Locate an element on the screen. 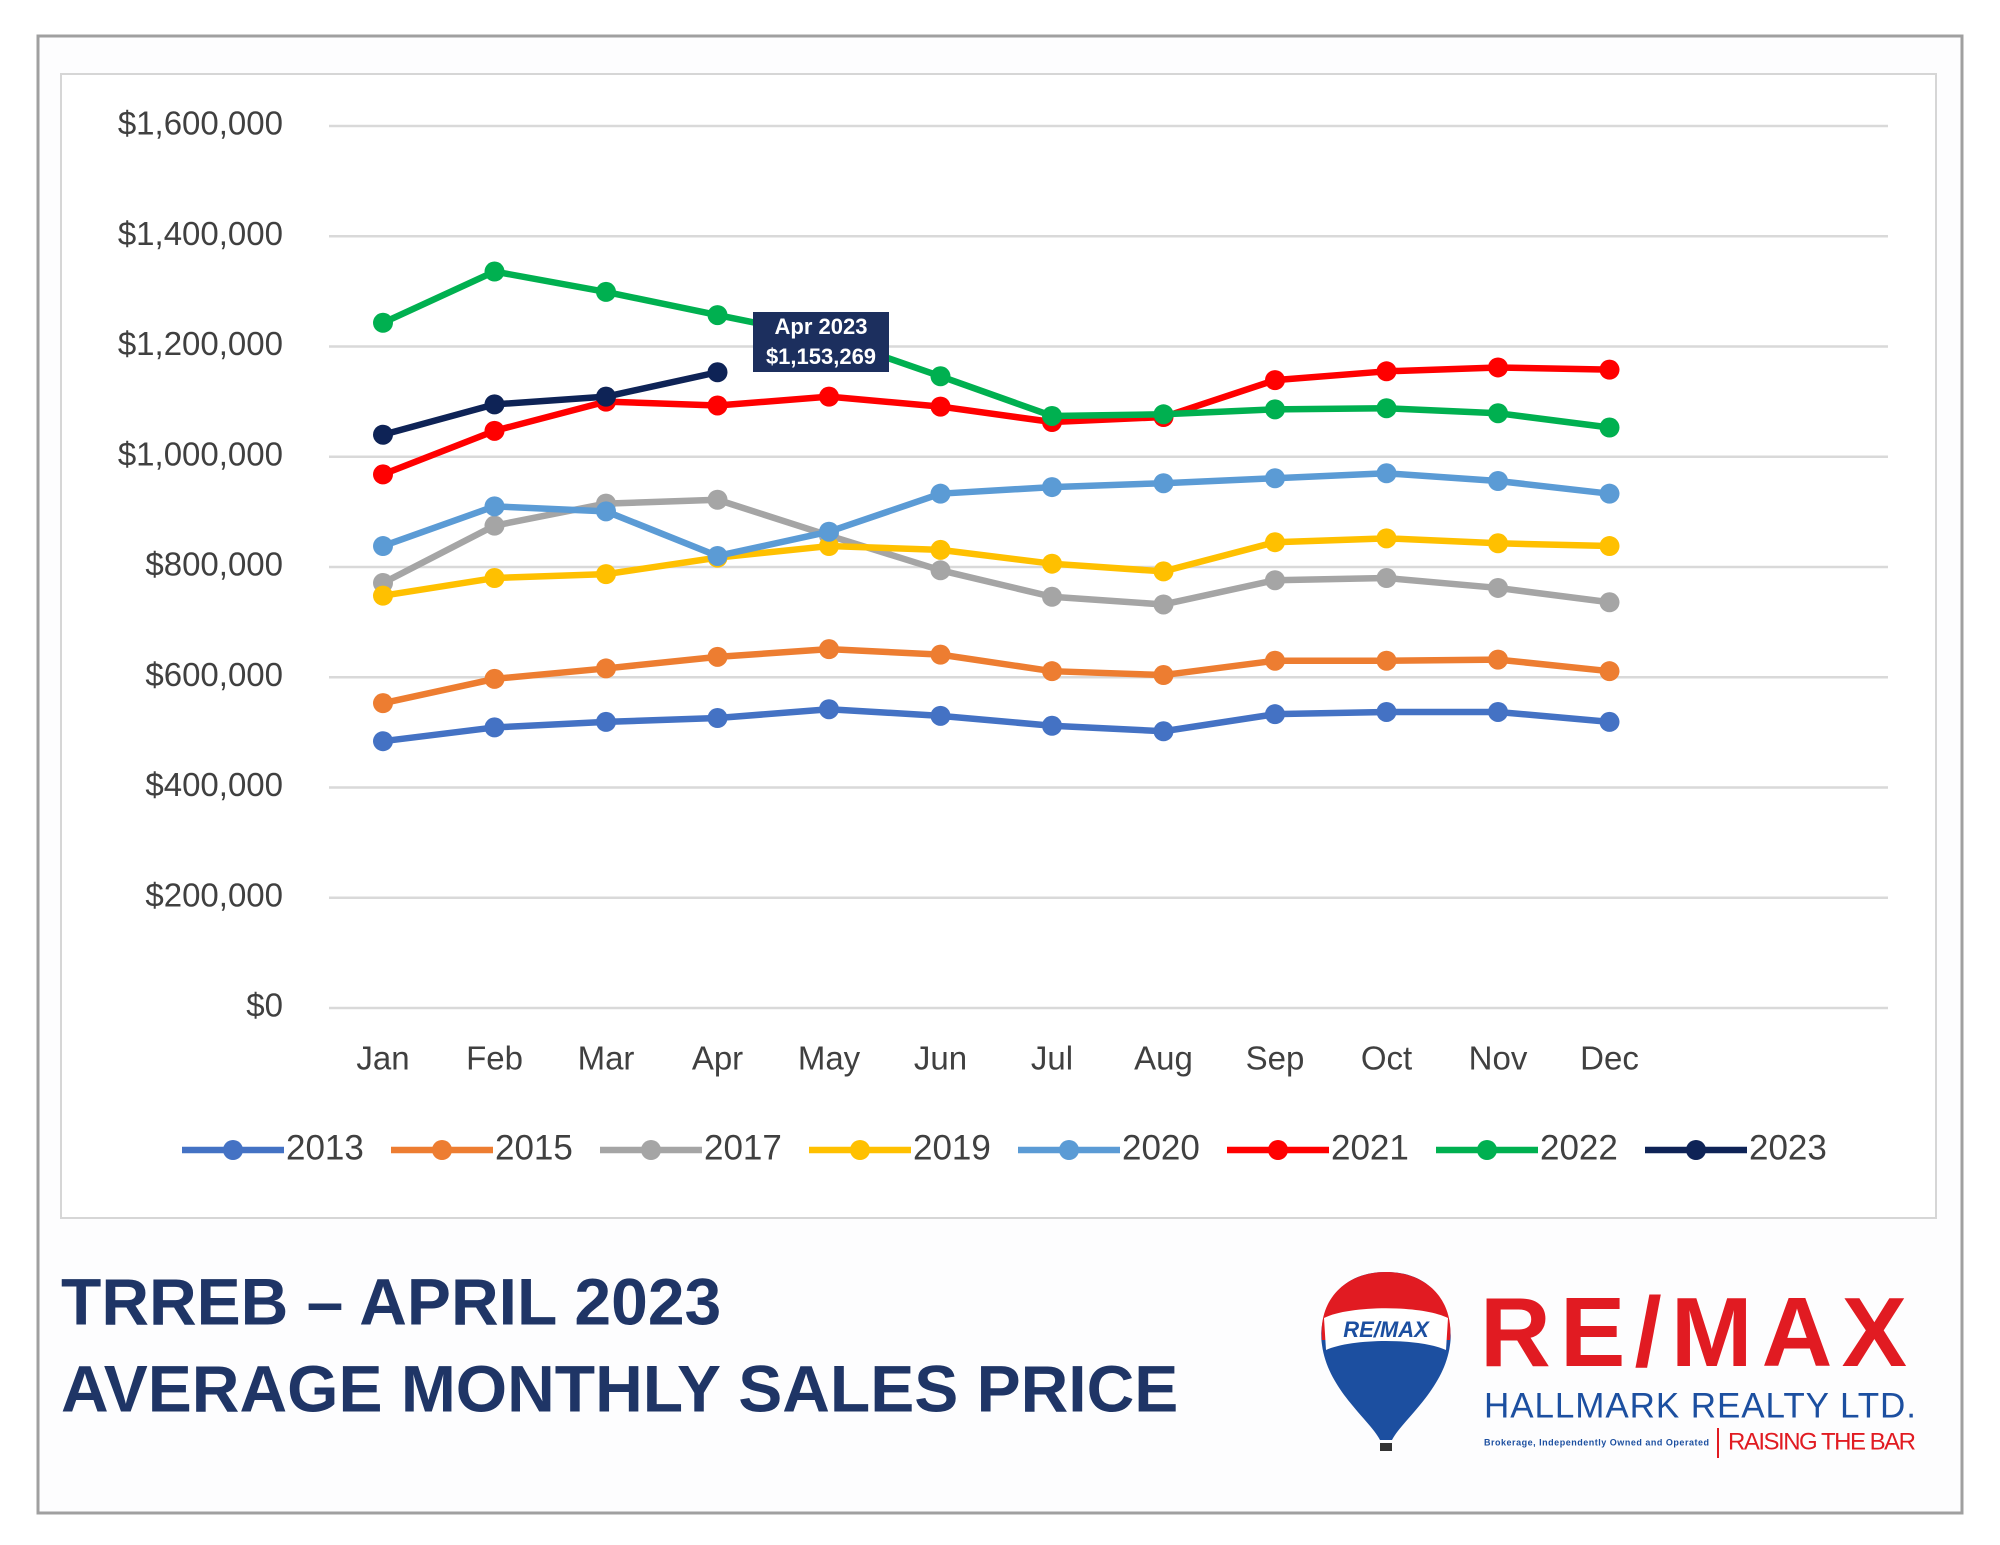  annotation-box is located at coordinates (821, 342).